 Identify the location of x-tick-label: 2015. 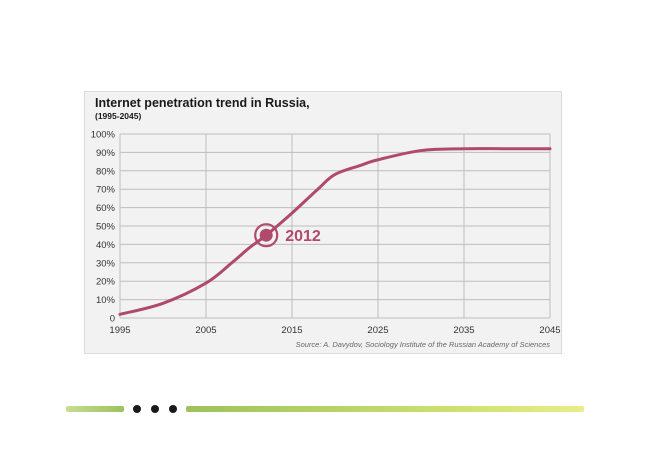
(291, 330).